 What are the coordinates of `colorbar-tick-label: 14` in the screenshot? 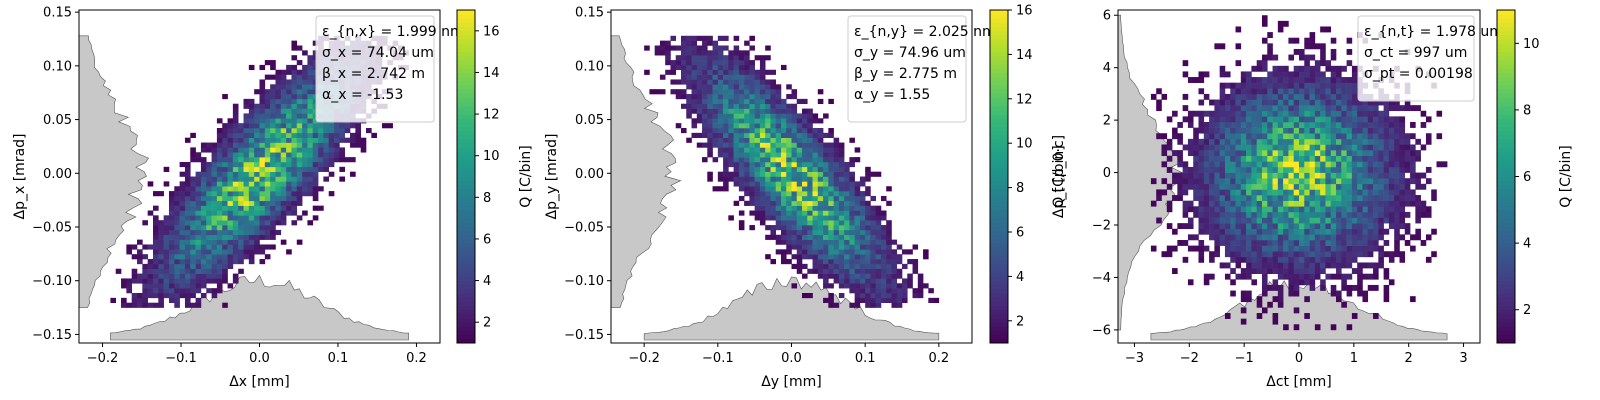 It's located at (1024, 55).